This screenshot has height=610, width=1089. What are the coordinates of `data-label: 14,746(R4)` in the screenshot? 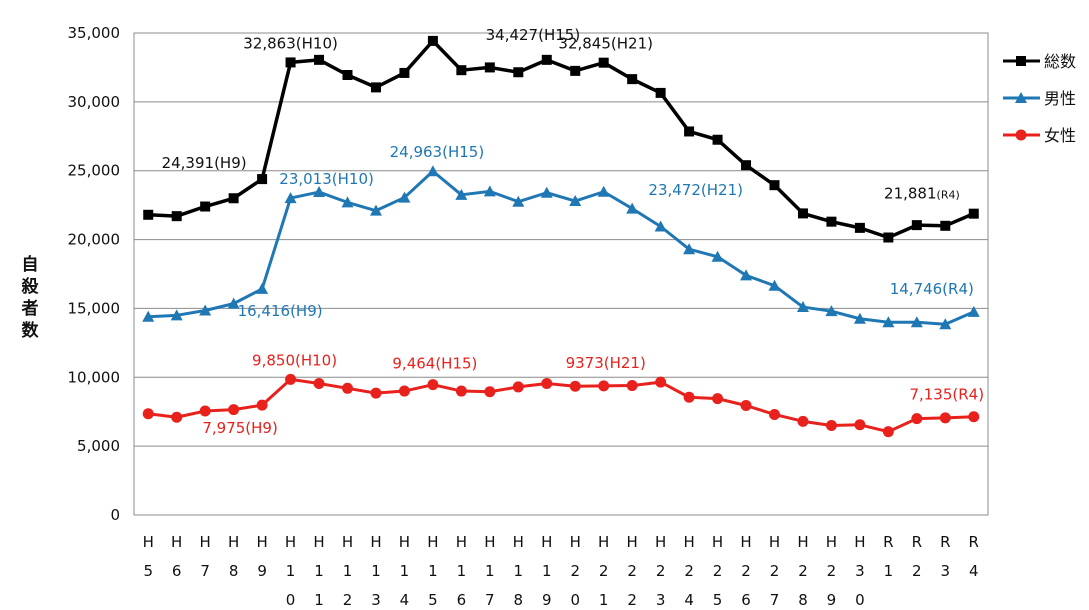 It's located at (932, 289).